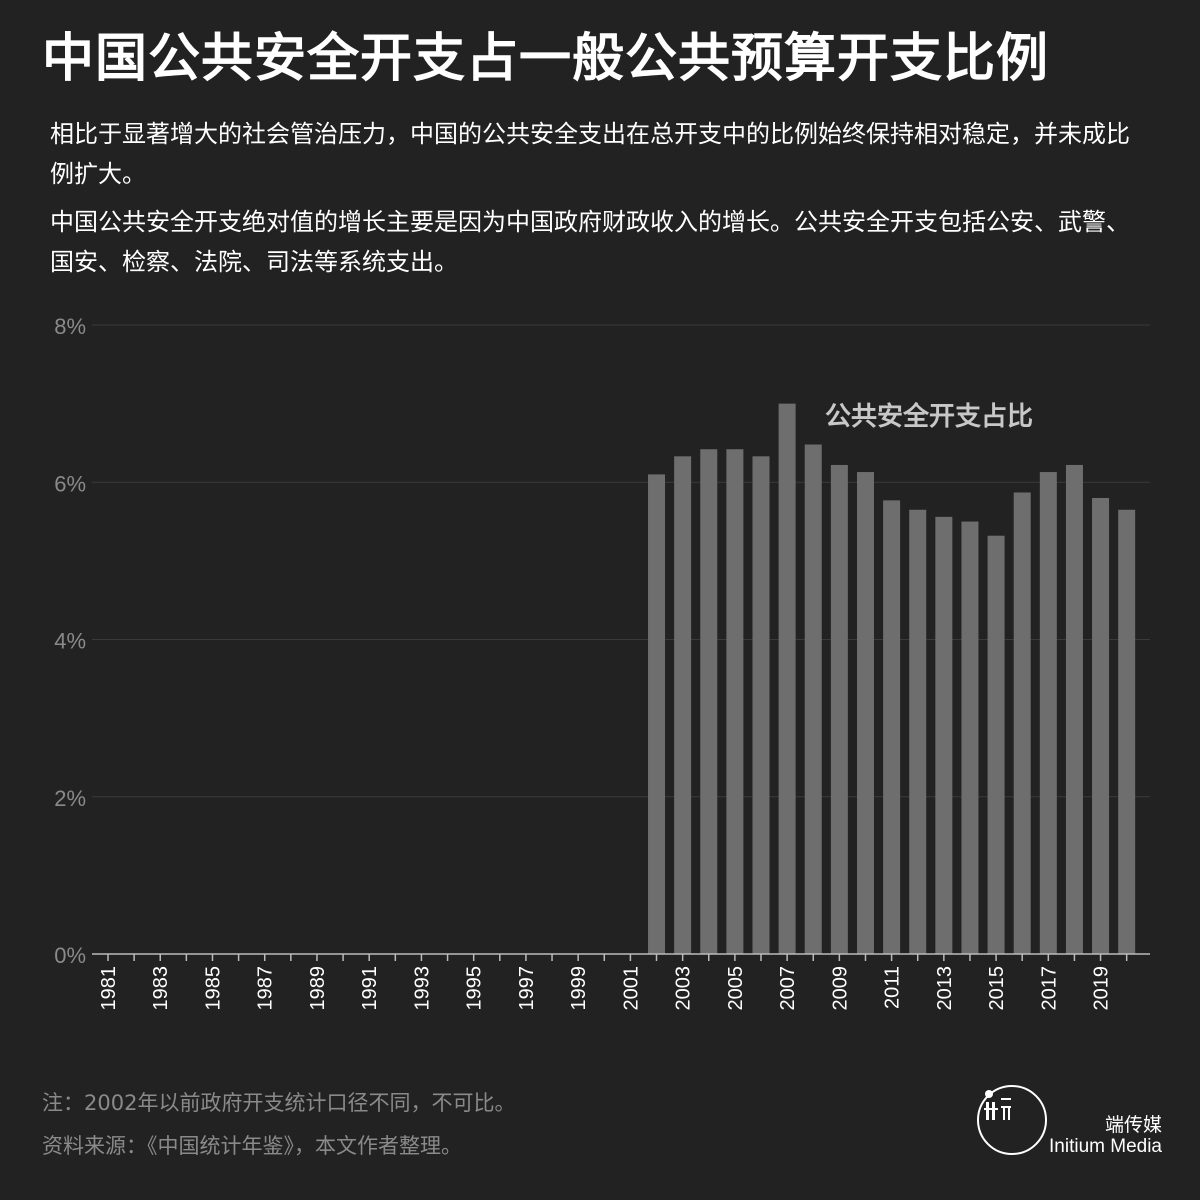  Describe the element at coordinates (865, 713) in the screenshot. I see `bar-2010` at that location.